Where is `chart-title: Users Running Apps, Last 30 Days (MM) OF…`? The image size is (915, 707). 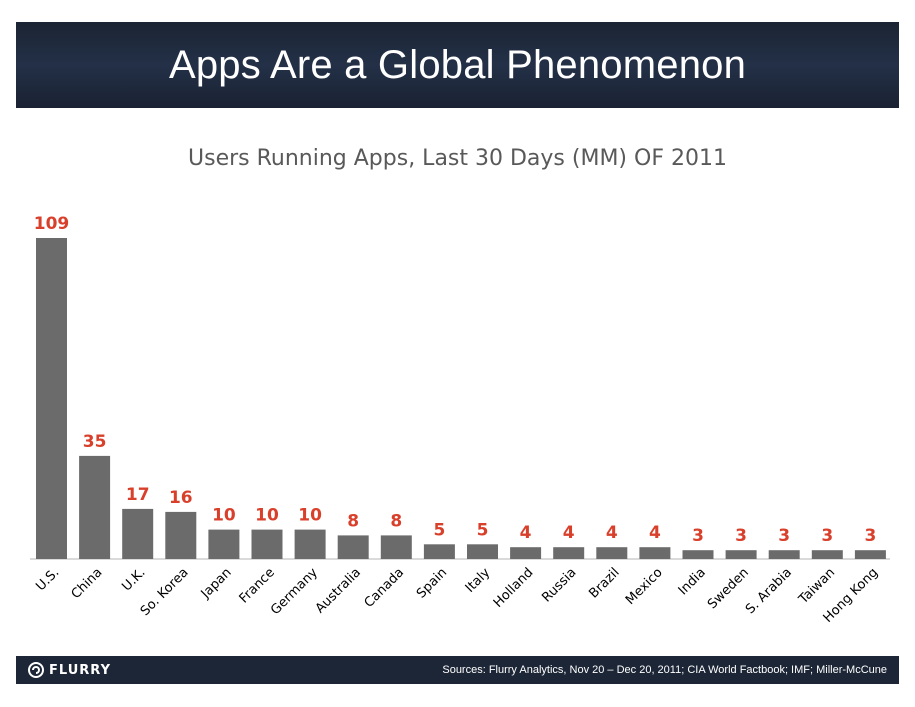 chart-title: Users Running Apps, Last 30 Days (MM) OF… is located at coordinates (457, 158).